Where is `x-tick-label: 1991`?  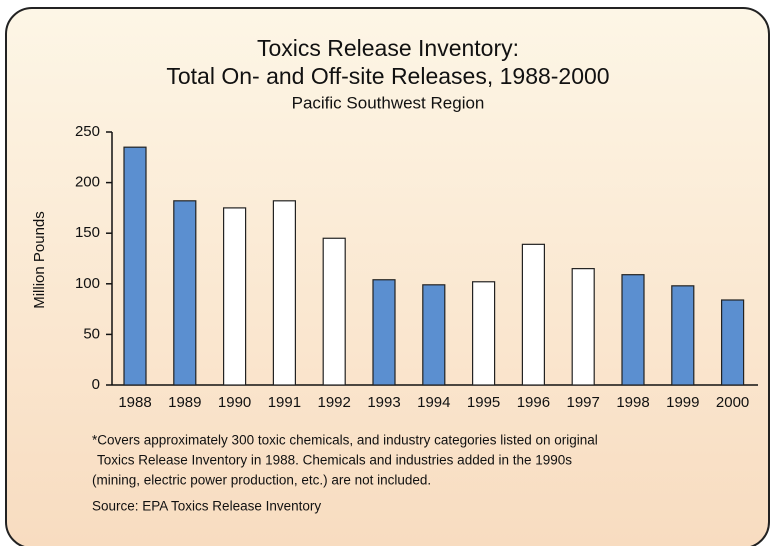
x-tick-label: 1991 is located at coordinates (284, 402).